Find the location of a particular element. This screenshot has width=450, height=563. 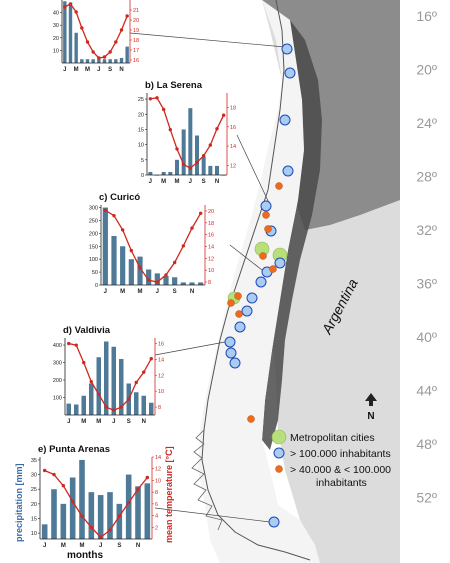

climate-panel: b) La Serena 0 5 10 15 20 25 12 14 16 18 J M M J S N is located at coordinates (187, 132).